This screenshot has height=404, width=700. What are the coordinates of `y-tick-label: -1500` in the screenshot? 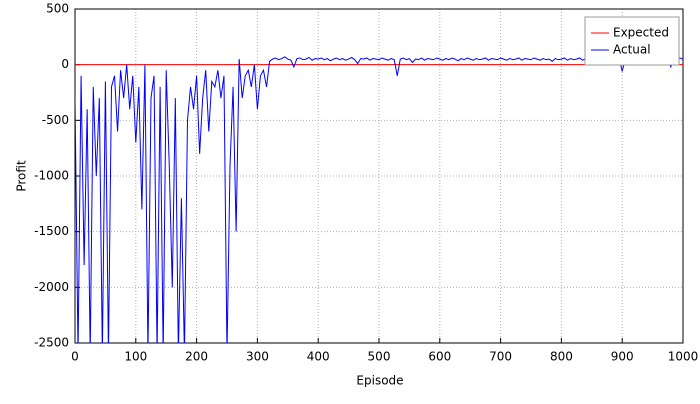 It's located at (51, 231).